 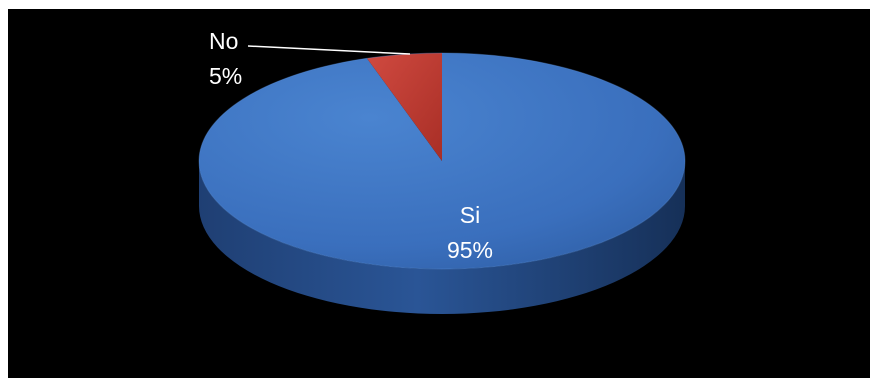 I want to click on slice-no, so click(x=404, y=107).